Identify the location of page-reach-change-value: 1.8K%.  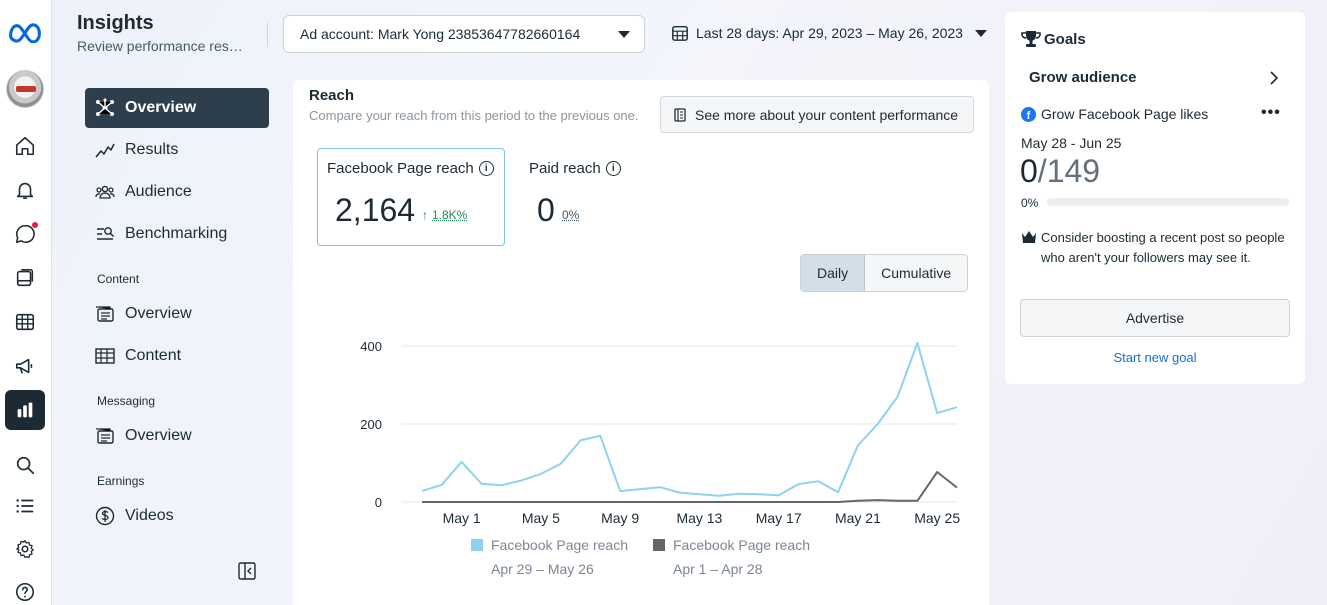
(450, 215).